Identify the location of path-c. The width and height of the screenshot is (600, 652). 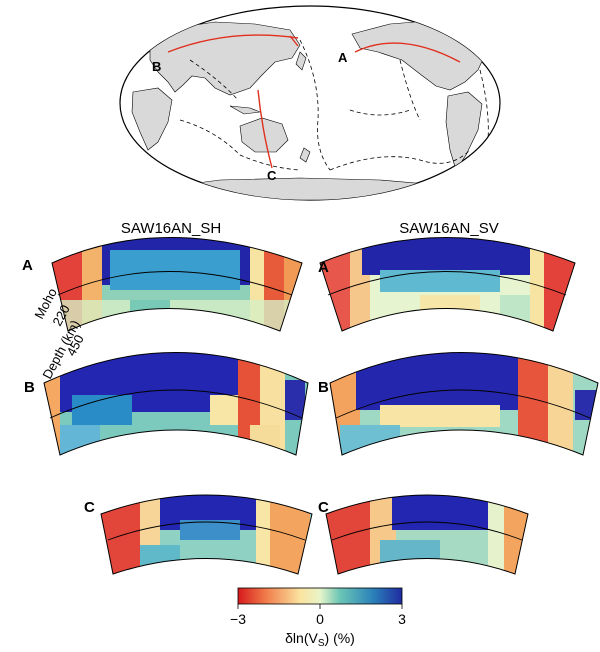
(265, 129).